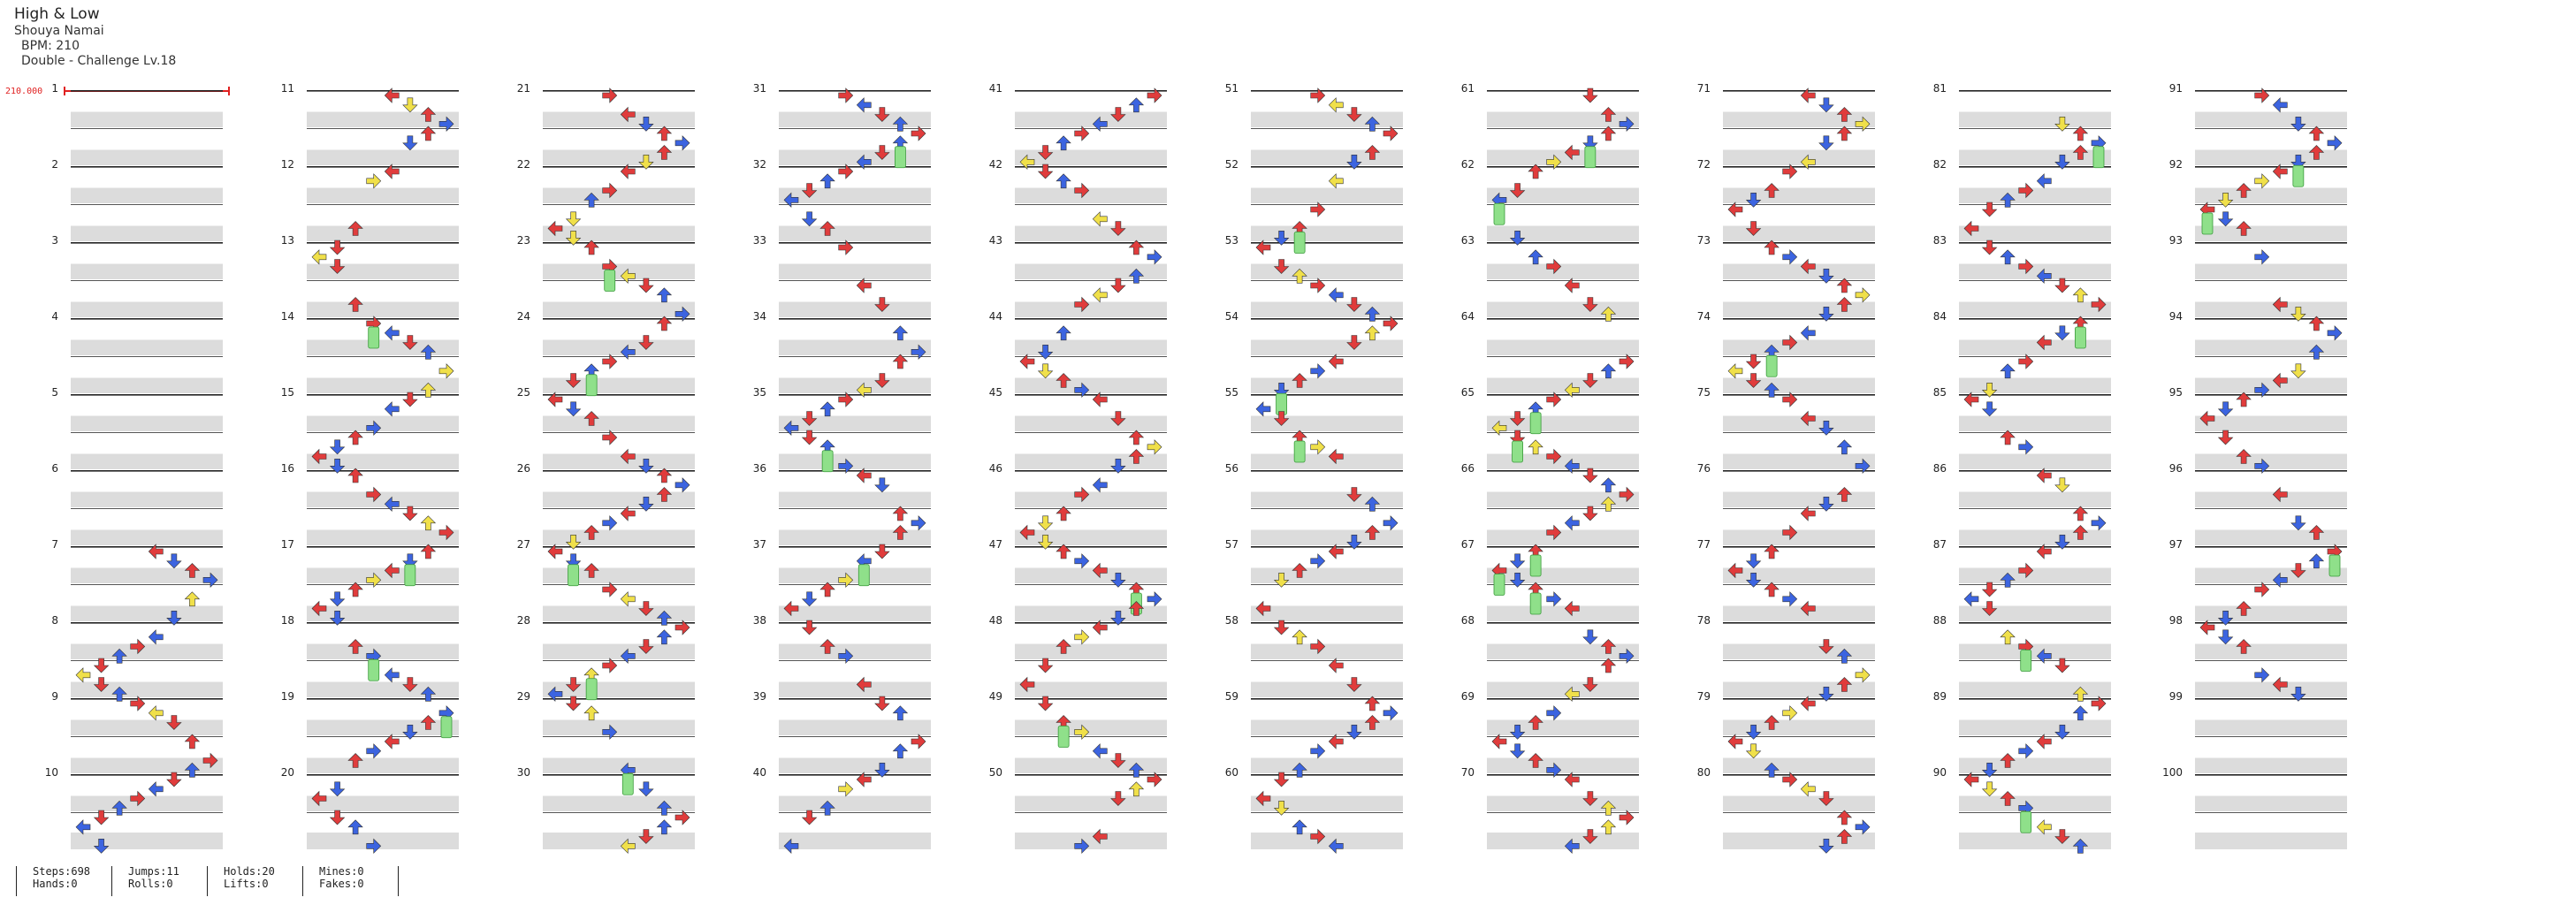  What do you see at coordinates (995, 544) in the screenshot?
I see `measure-number: 47` at bounding box center [995, 544].